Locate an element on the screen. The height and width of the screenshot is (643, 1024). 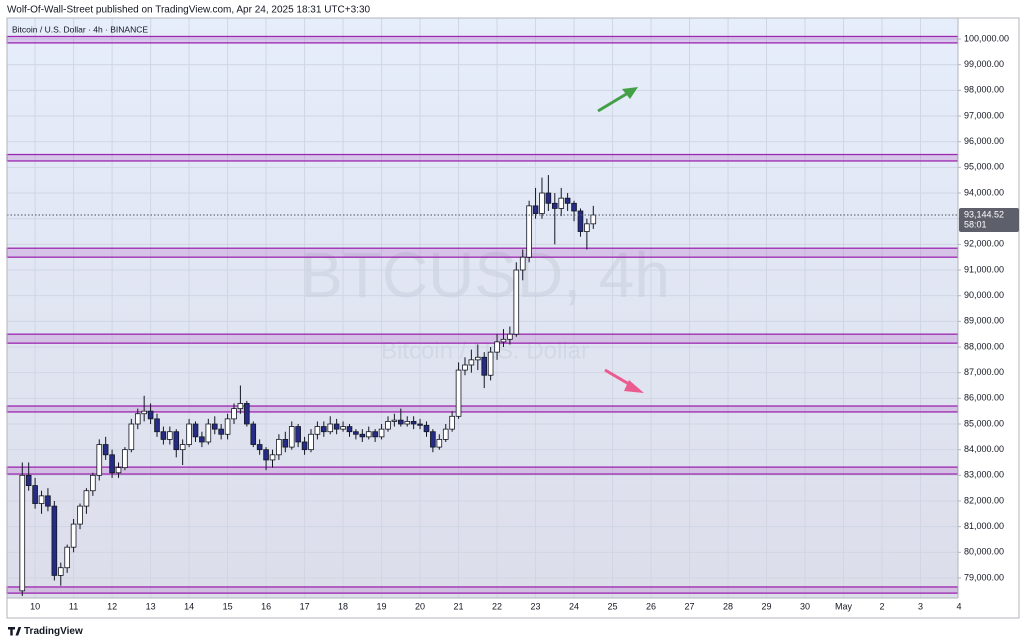
logo-mark is located at coordinates (14, 631).